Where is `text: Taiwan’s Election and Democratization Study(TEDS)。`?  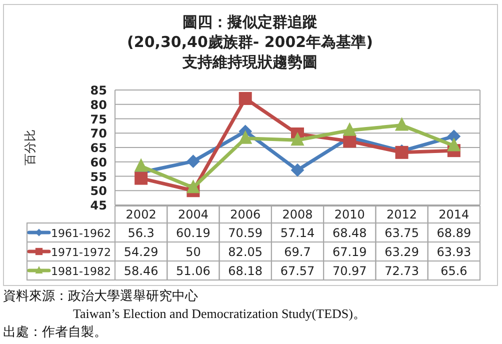 text: Taiwan’s Election and Democratization Study(TEDS)。 is located at coordinates (219, 313).